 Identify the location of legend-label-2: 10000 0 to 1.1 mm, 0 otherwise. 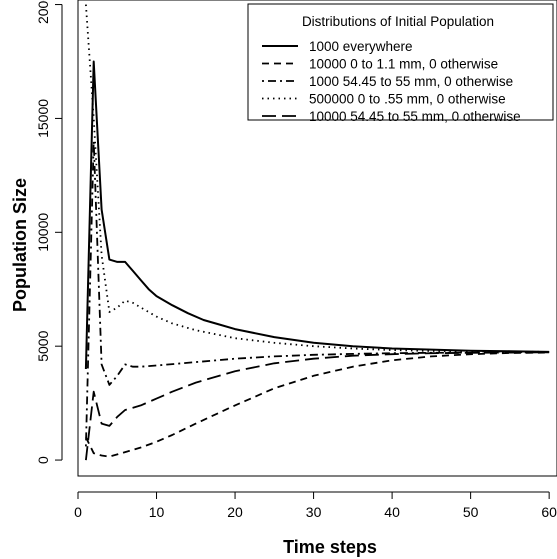
(403, 64).